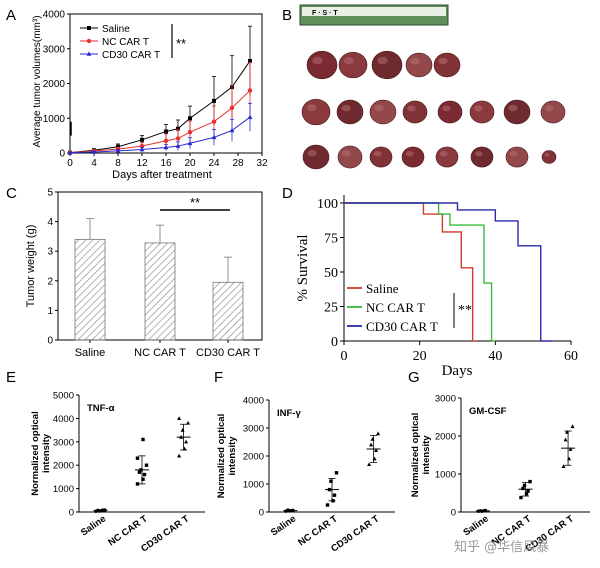 The width and height of the screenshot is (600, 568). Describe the element at coordinates (289, 413) in the screenshot. I see `chart-title: INF-γ` at that location.